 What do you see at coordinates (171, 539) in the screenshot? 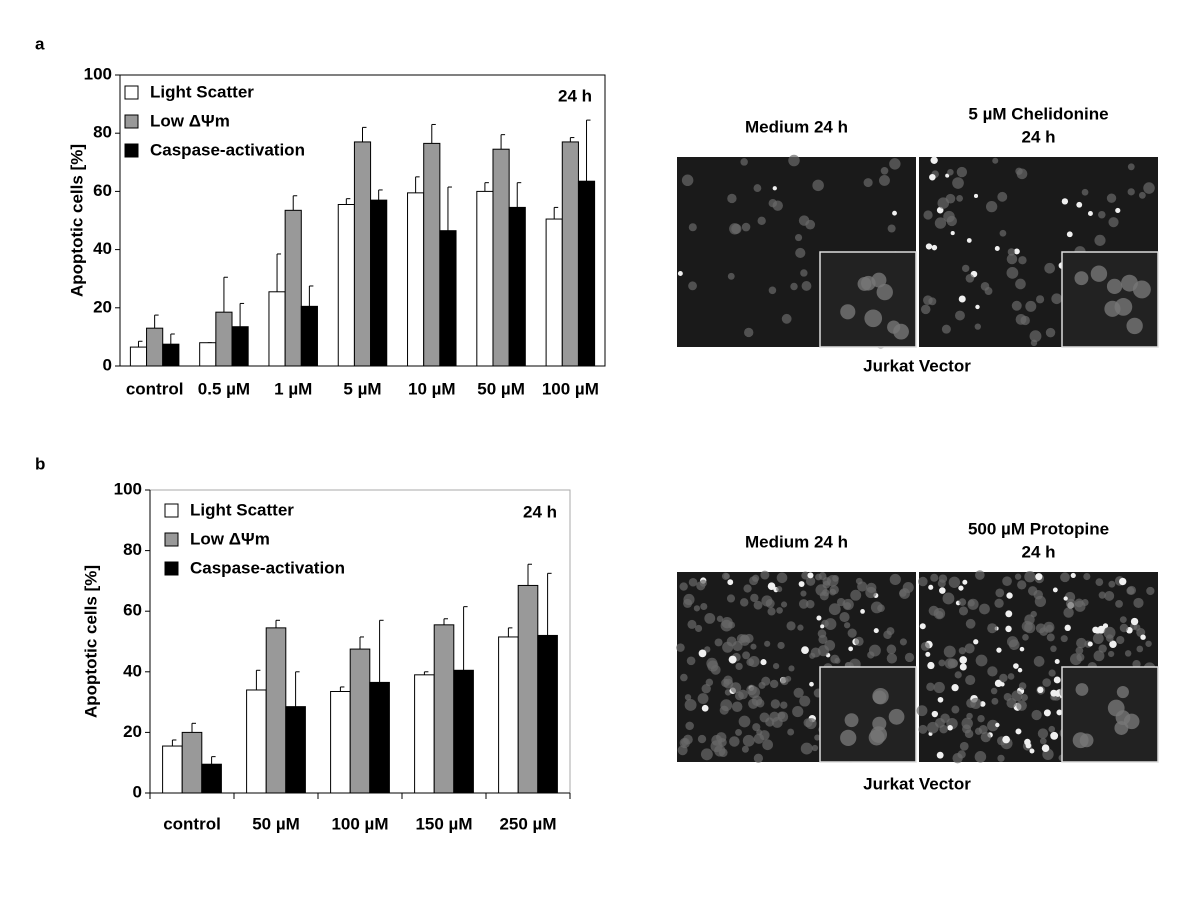
I see `legend-swatch` at bounding box center [171, 539].